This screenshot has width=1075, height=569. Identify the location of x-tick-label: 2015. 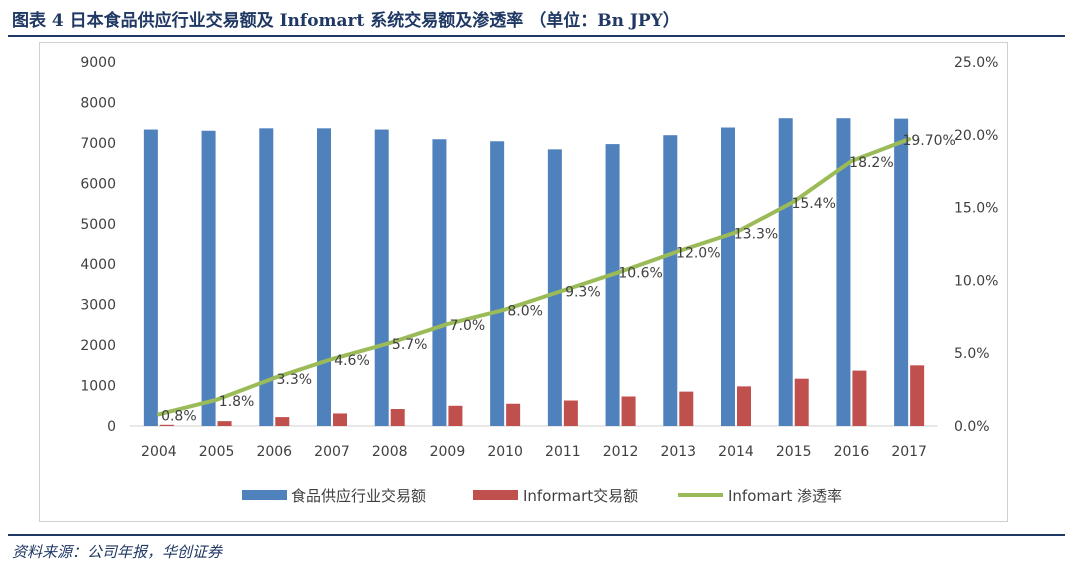
(794, 452).